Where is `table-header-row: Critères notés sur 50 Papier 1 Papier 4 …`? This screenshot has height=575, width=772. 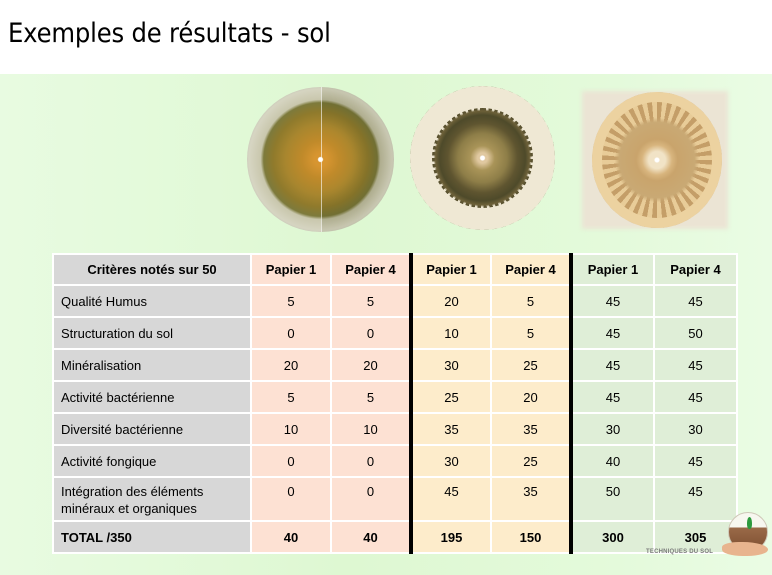 table-header-row: Critères notés sur 50 Papier 1 Papier 4 … is located at coordinates (395, 269).